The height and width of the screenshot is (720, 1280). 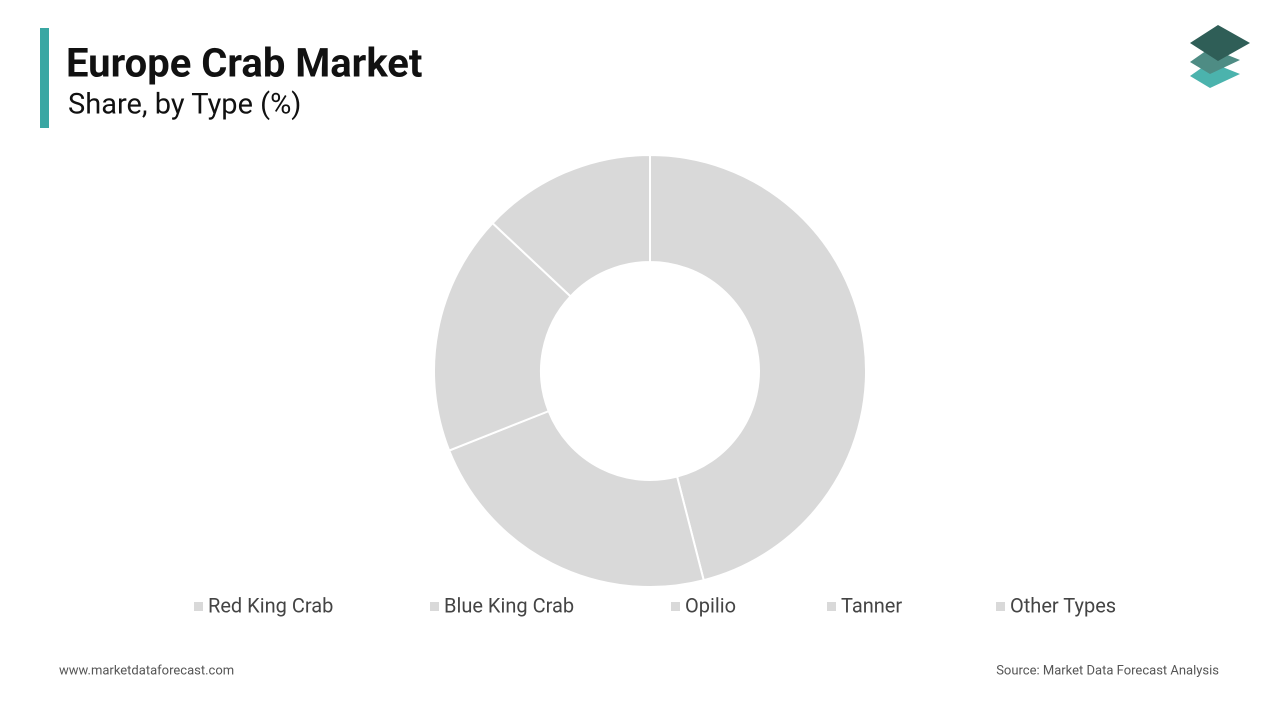 I want to click on legend-label: Other Types, so click(x=1063, y=605).